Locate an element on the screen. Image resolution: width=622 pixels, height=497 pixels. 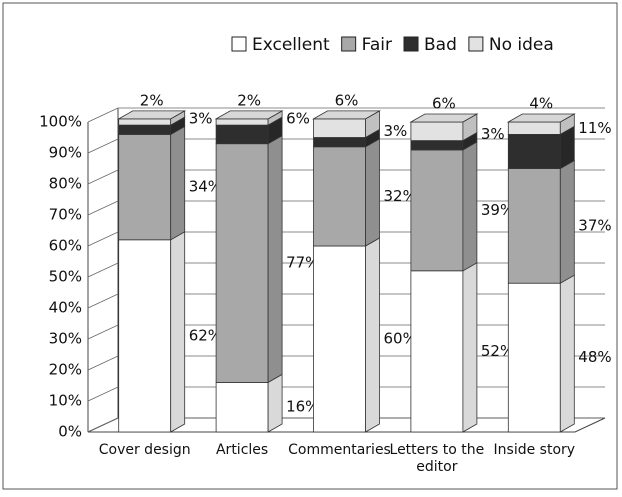
x-tick-label: Letters to the editor is located at coordinates (437, 458).